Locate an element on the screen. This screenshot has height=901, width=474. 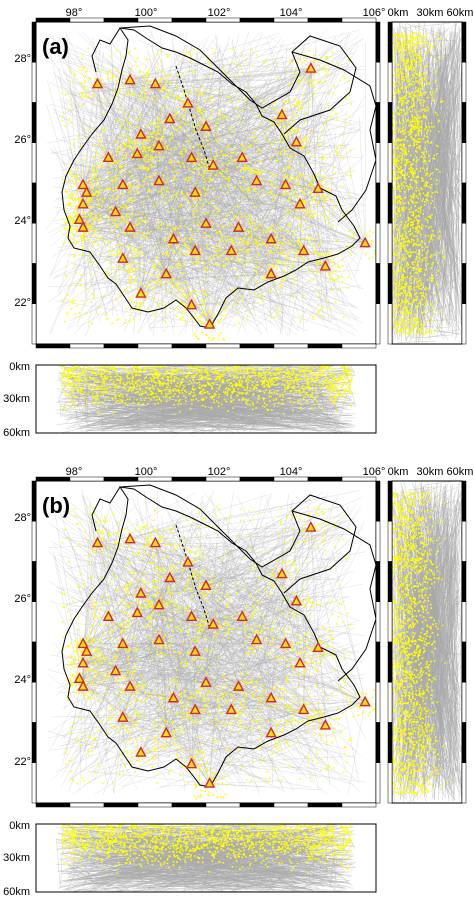
depth-tick-label: 0km is located at coordinates (19, 367).